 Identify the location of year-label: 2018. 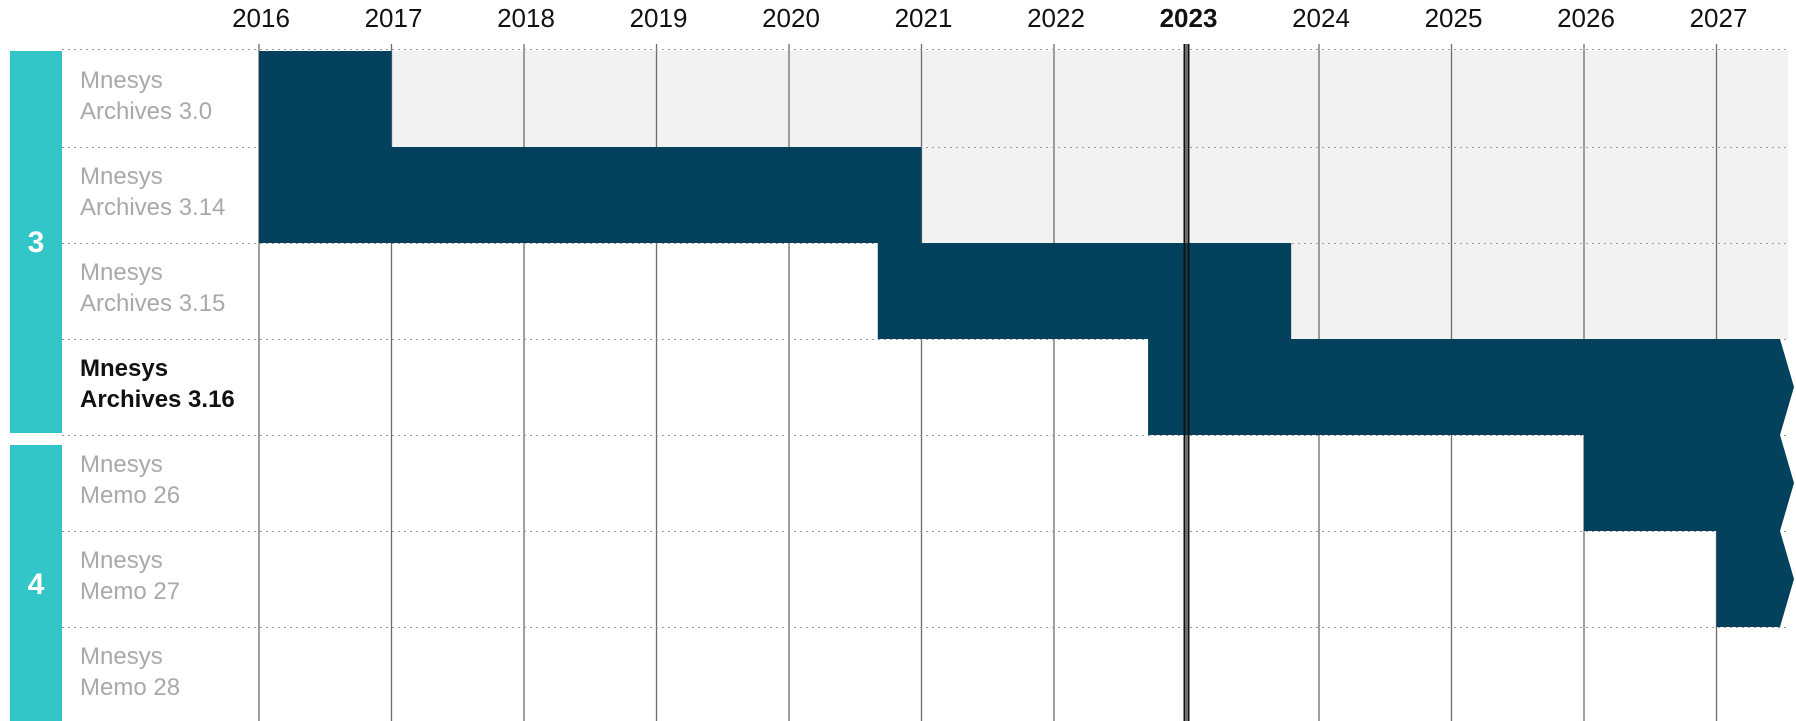
(526, 18).